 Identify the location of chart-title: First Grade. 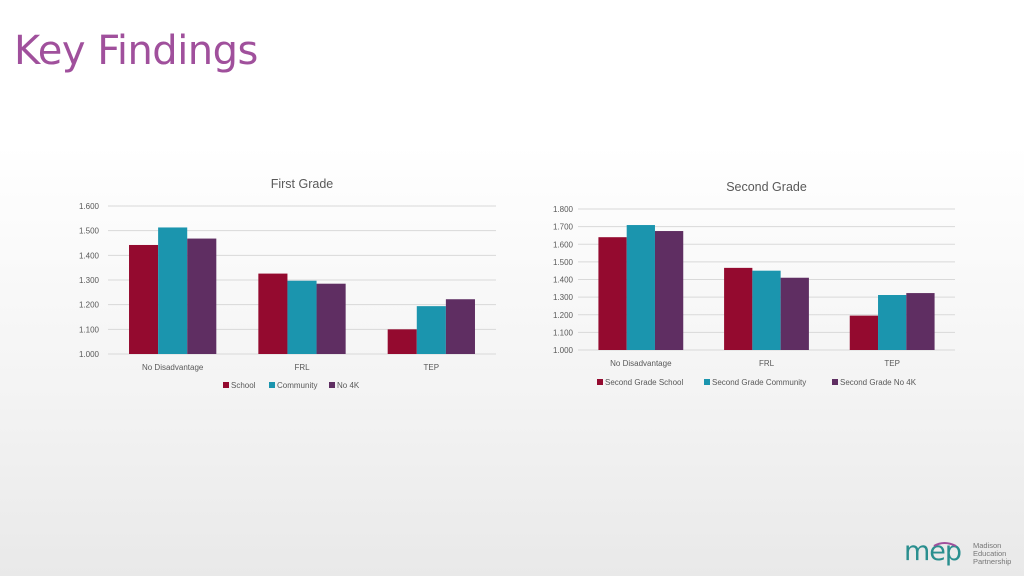
(302, 184).